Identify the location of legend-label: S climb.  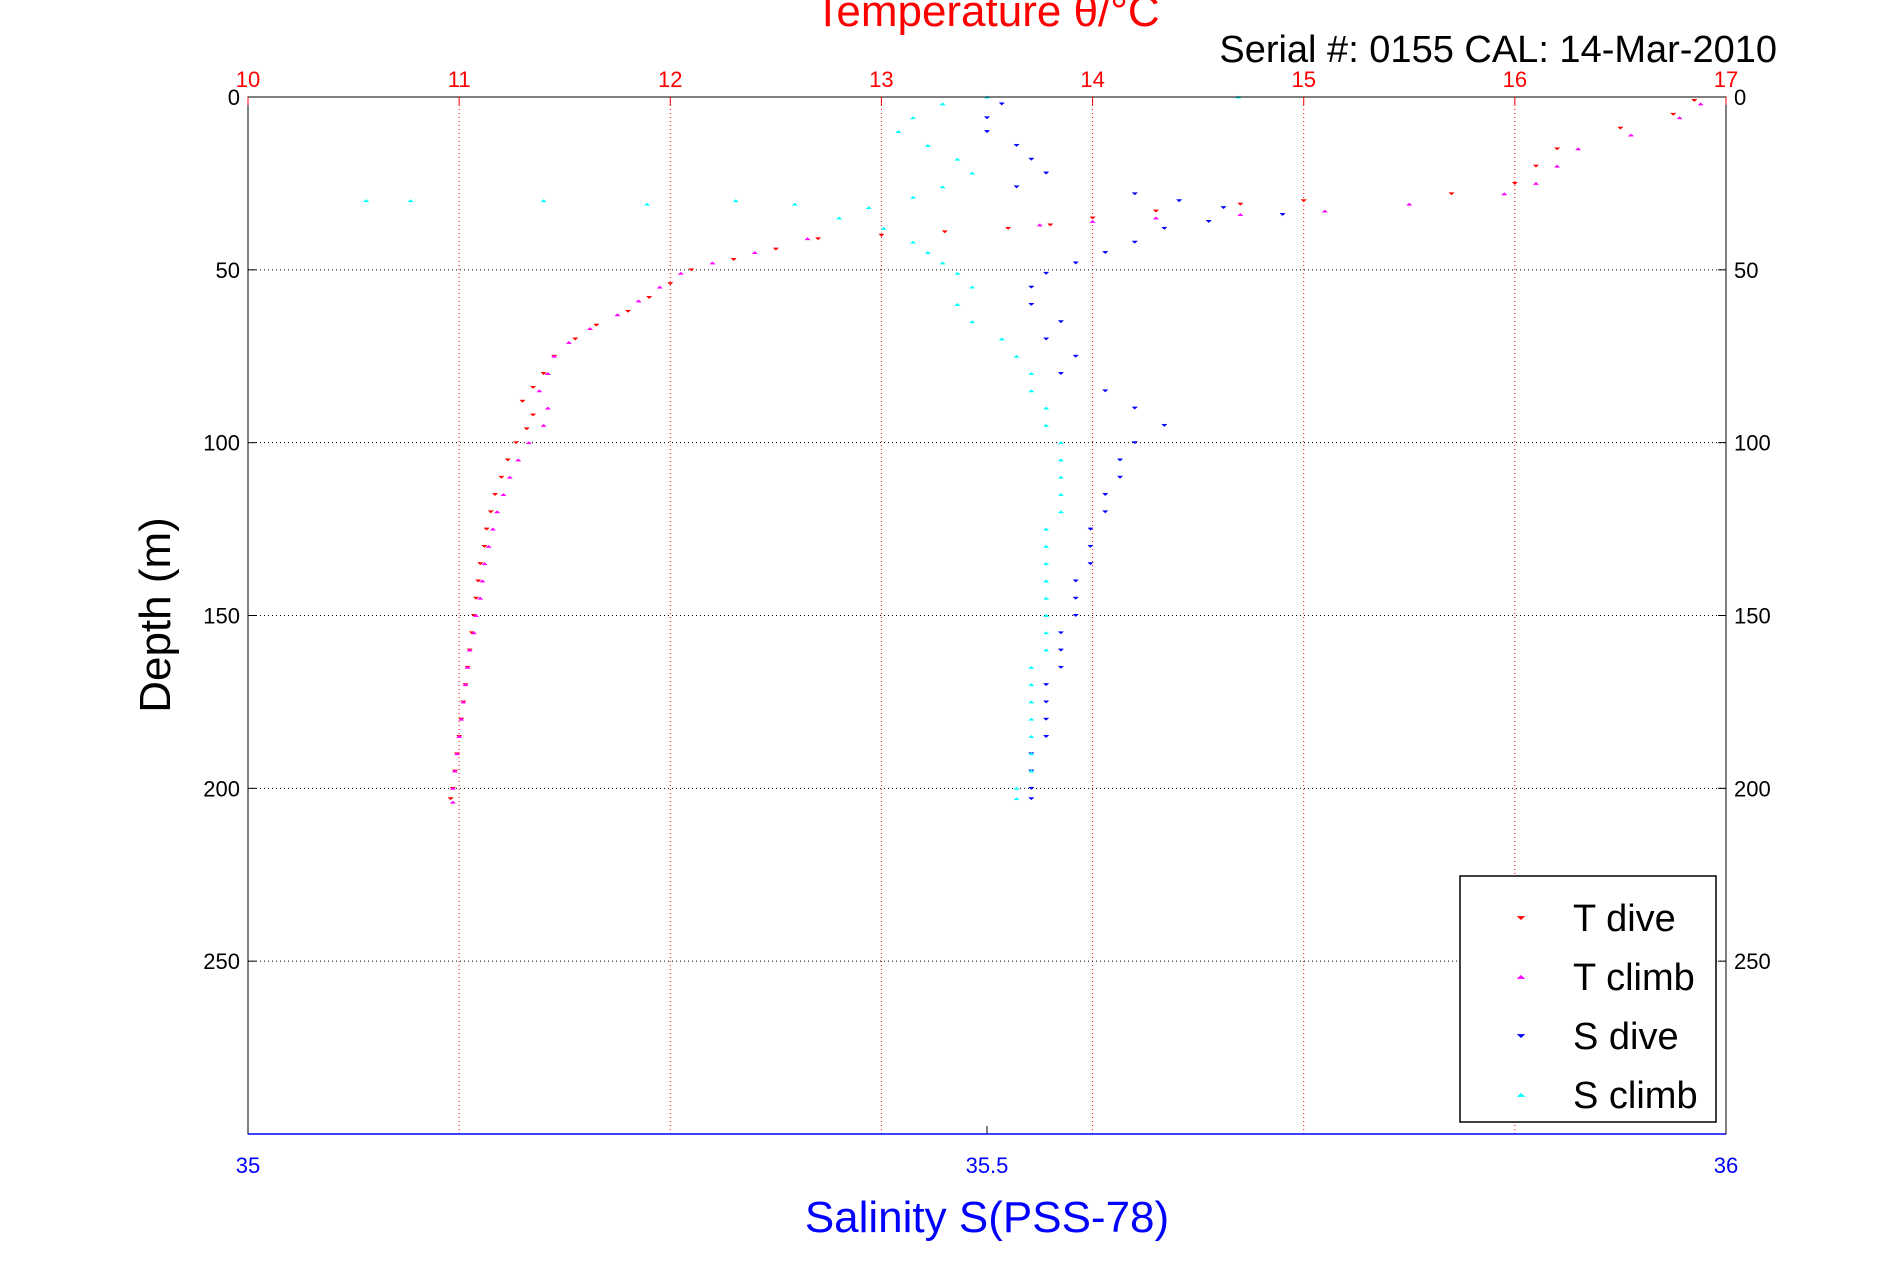
(1635, 1096).